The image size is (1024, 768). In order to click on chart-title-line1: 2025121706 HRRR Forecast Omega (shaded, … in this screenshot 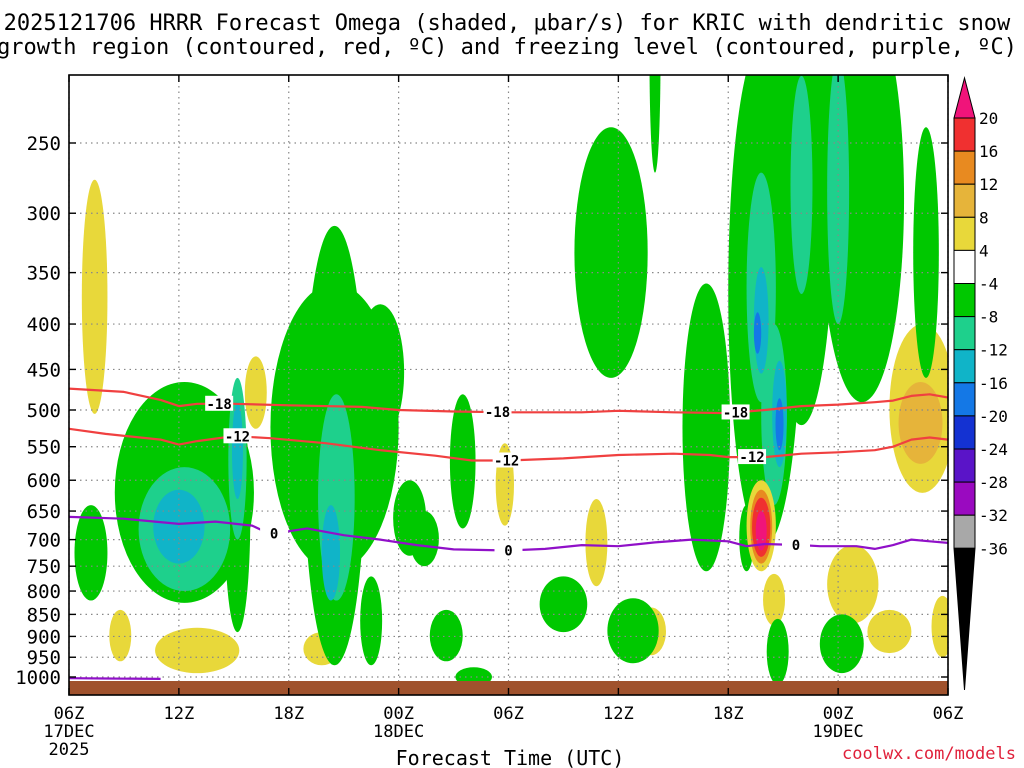, I will do `click(507, 23)`.